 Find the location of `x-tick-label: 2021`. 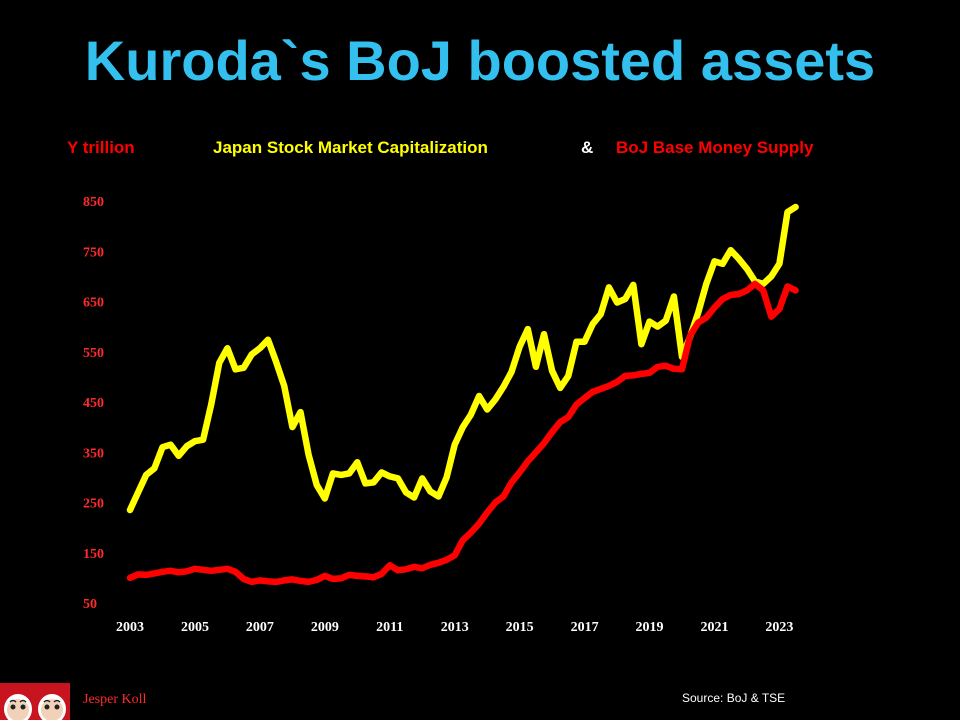

x-tick-label: 2021 is located at coordinates (714, 627).